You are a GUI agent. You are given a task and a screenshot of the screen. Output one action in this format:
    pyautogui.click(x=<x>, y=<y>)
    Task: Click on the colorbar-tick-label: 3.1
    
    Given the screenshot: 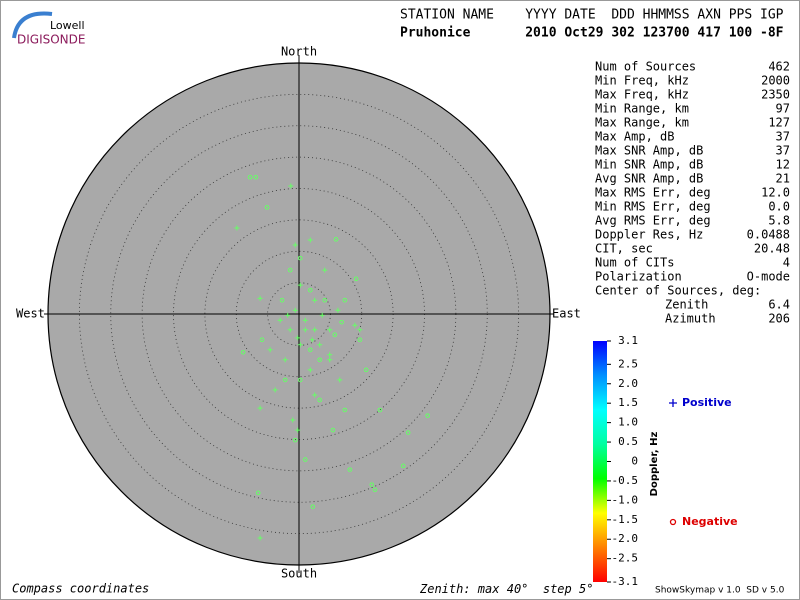 What is the action you would take?
    pyautogui.click(x=628, y=340)
    